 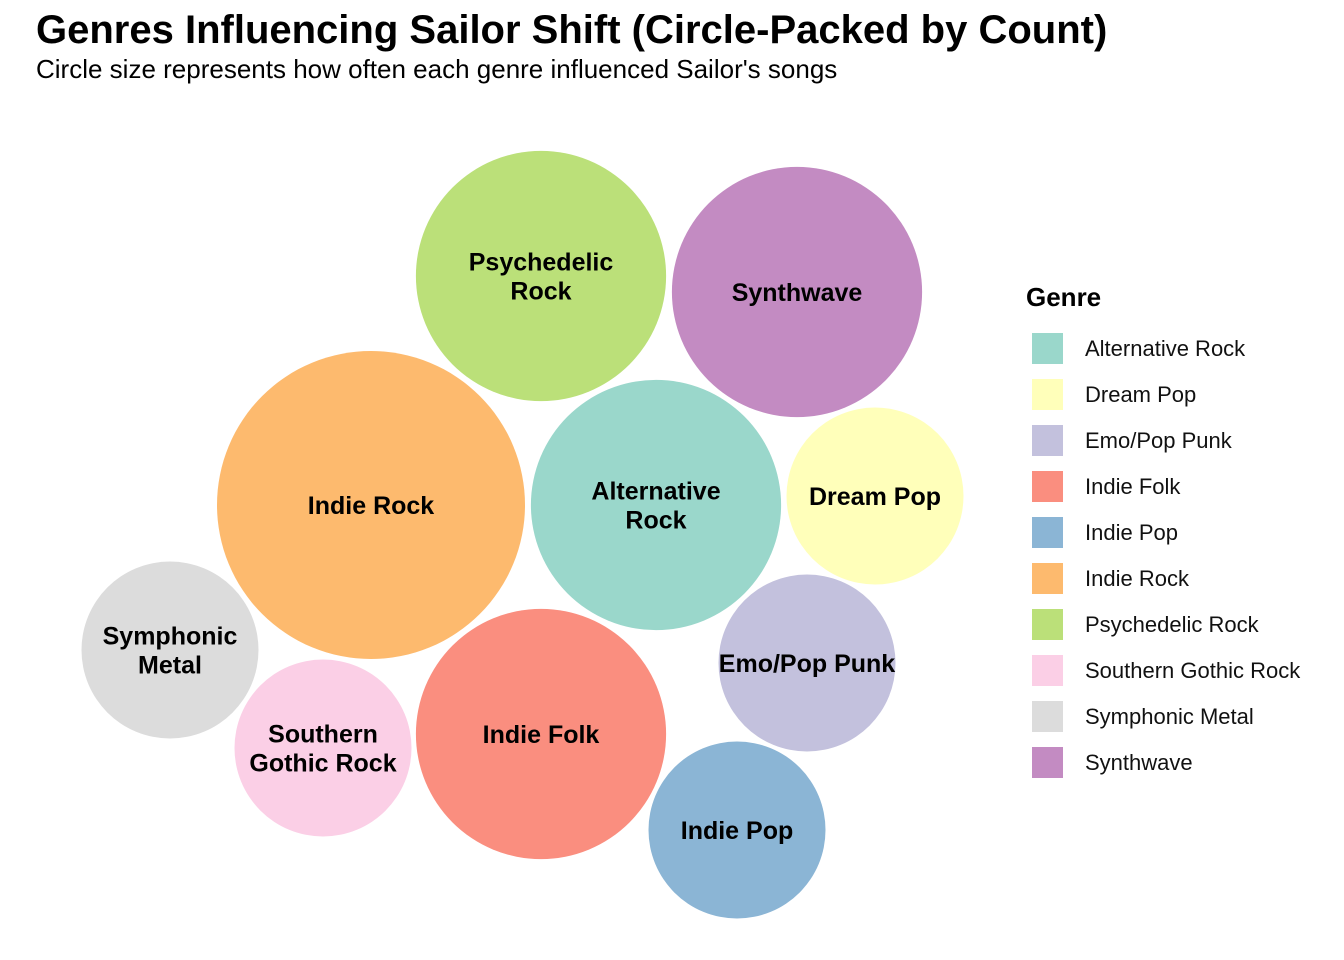 I want to click on legend-label: Southern Gothic Rock, so click(x=1193, y=670).